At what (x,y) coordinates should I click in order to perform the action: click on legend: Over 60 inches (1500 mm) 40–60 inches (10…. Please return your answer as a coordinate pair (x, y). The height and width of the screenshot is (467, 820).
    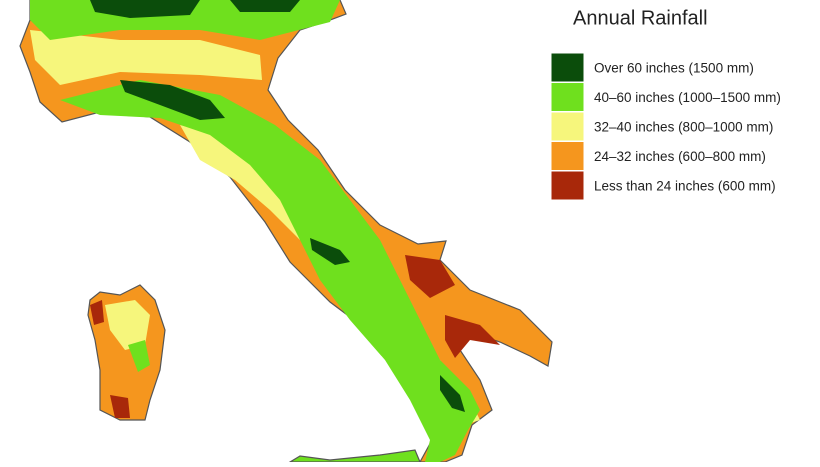
    Looking at the image, I should click on (665, 126).